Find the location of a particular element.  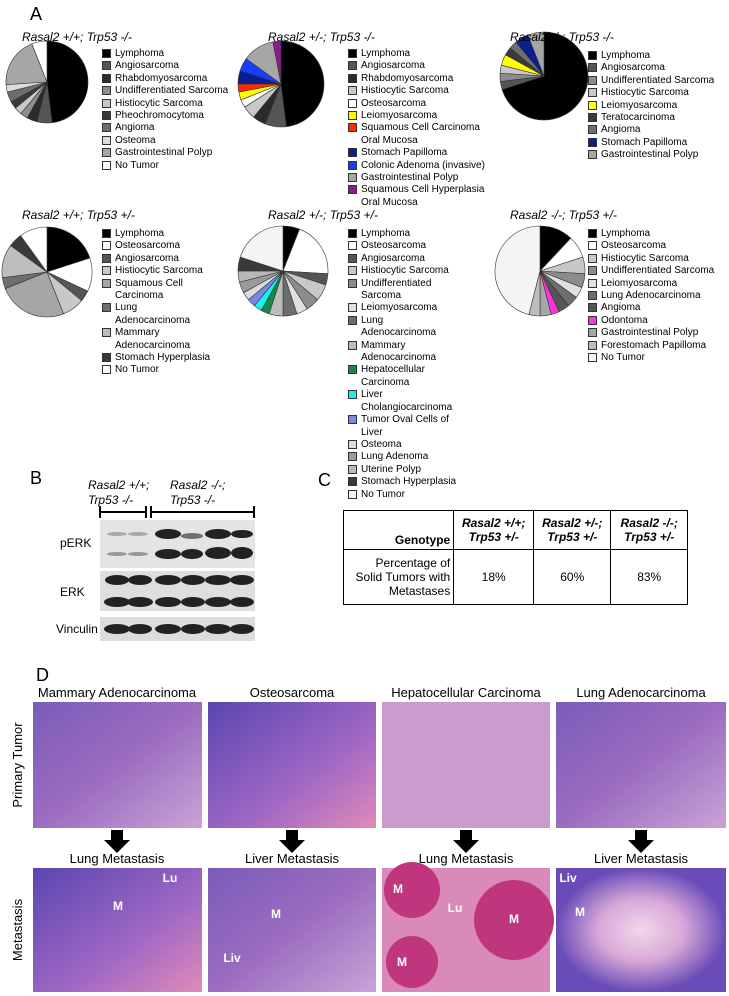

pie-title: Rasal2 -/-; Trp53 +/- is located at coordinates (563, 215).